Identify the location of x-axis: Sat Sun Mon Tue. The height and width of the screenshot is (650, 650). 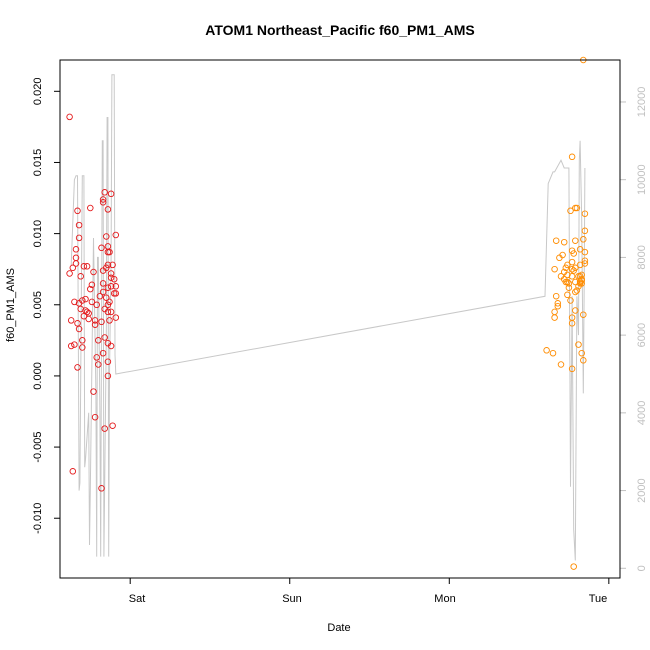
(369, 591).